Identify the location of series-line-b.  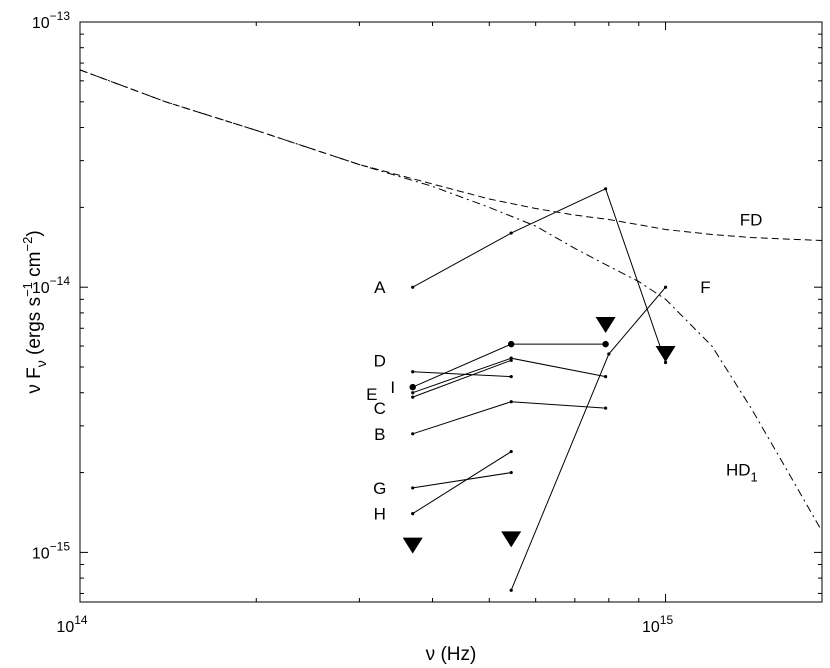
(509, 418).